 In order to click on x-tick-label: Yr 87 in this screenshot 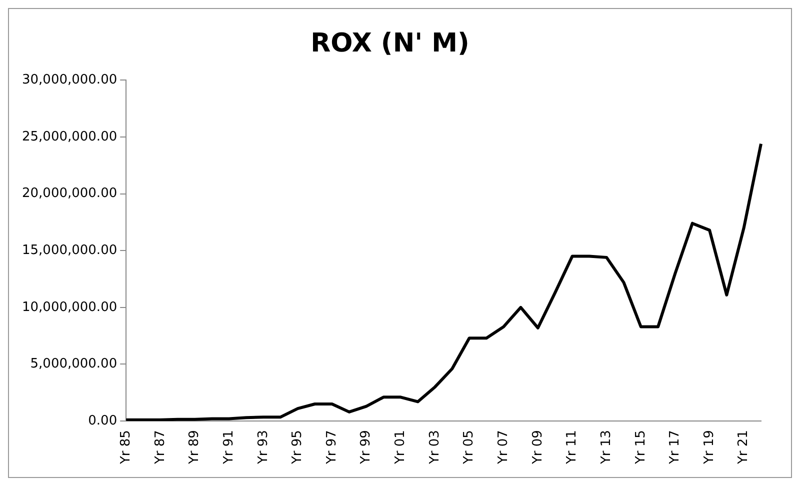, I will do `click(160, 448)`.